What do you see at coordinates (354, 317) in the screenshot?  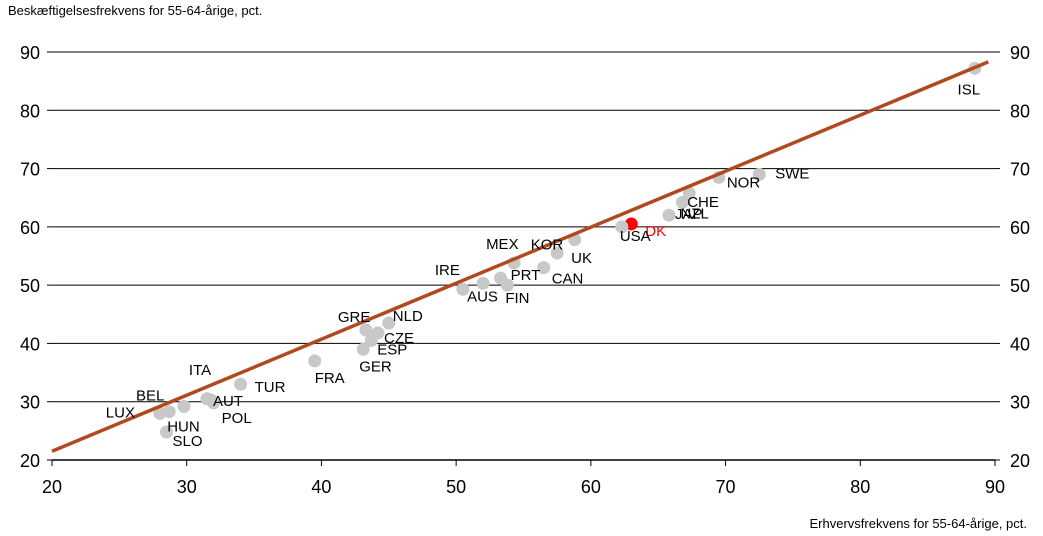 I see `point-label-gre: GRE` at bounding box center [354, 317].